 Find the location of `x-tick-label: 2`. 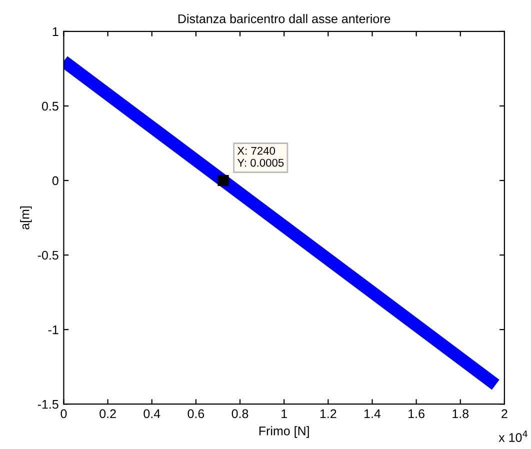

x-tick-label: 2 is located at coordinates (505, 413).